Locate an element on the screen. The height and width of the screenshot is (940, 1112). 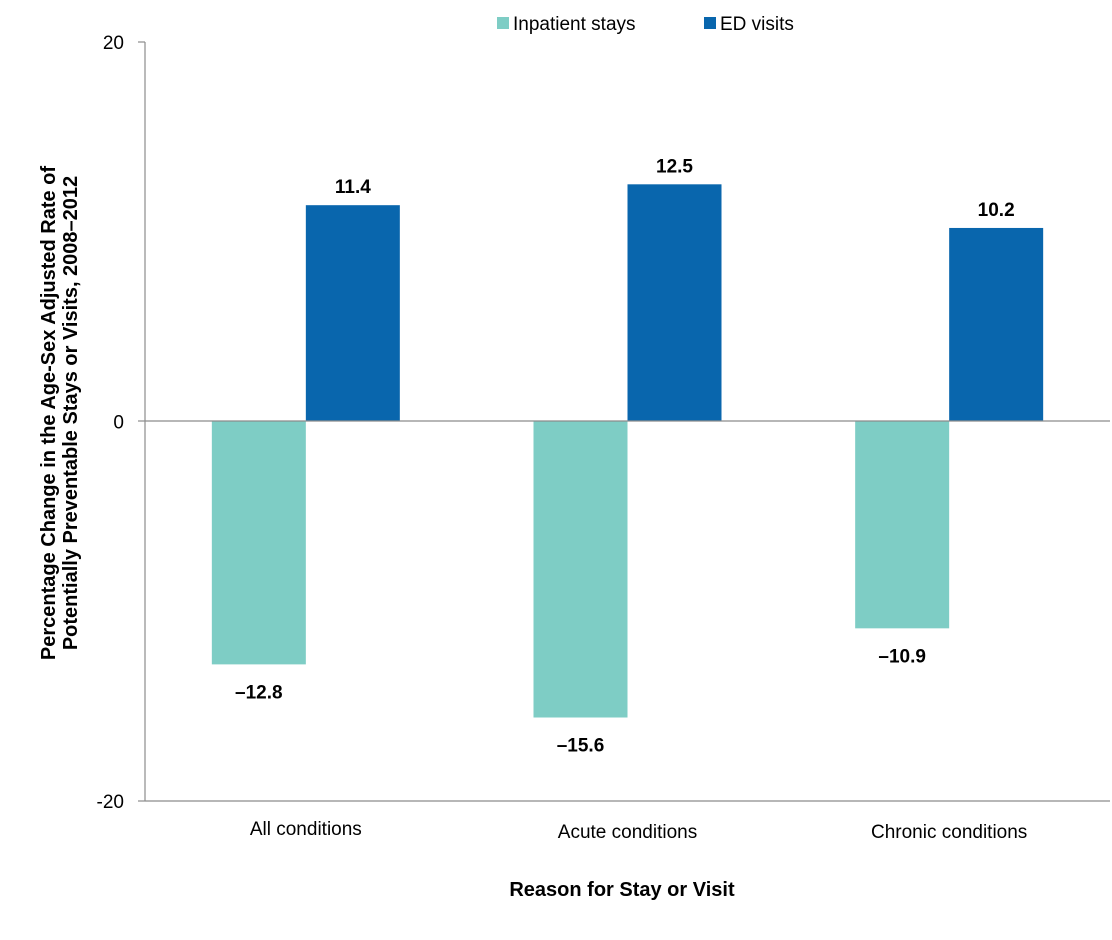
x-tick-label: All conditions is located at coordinates (306, 829).